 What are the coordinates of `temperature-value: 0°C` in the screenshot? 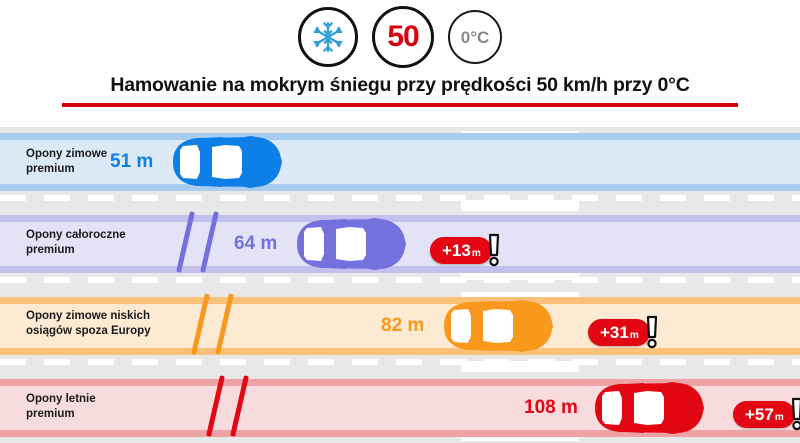 It's located at (475, 37).